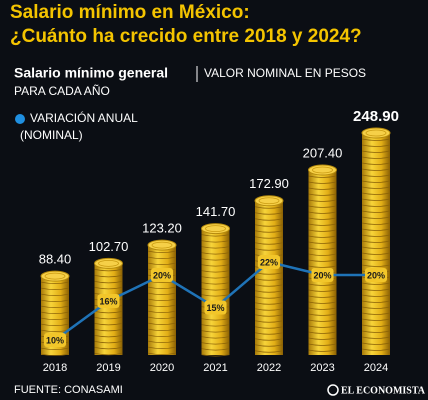 This screenshot has width=428, height=400. I want to click on value-label: 141.70, so click(216, 211).